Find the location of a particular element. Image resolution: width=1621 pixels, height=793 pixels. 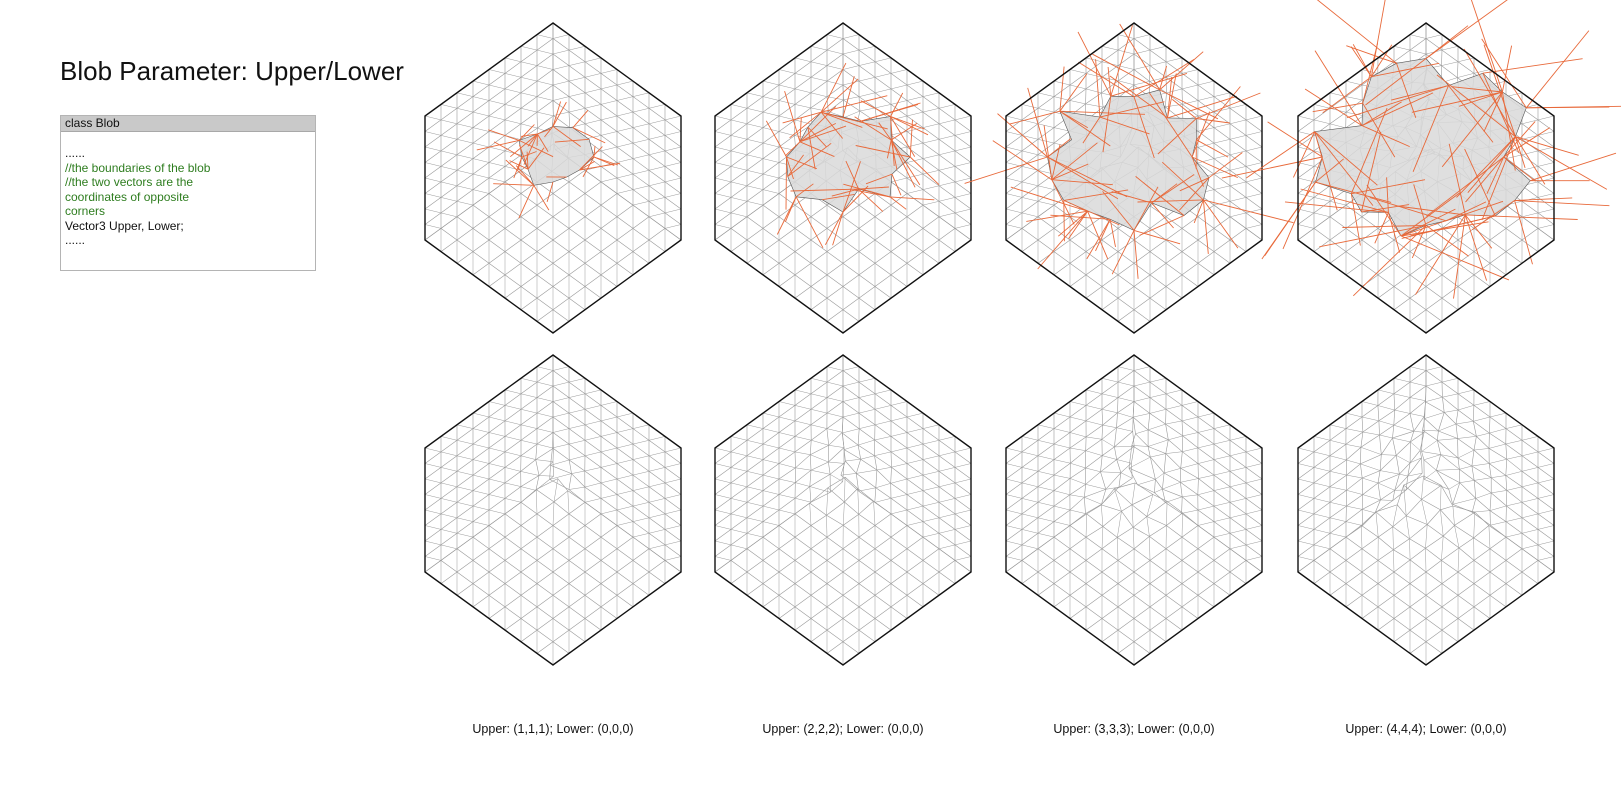

grid-line is located at coordinates (1441, 559).